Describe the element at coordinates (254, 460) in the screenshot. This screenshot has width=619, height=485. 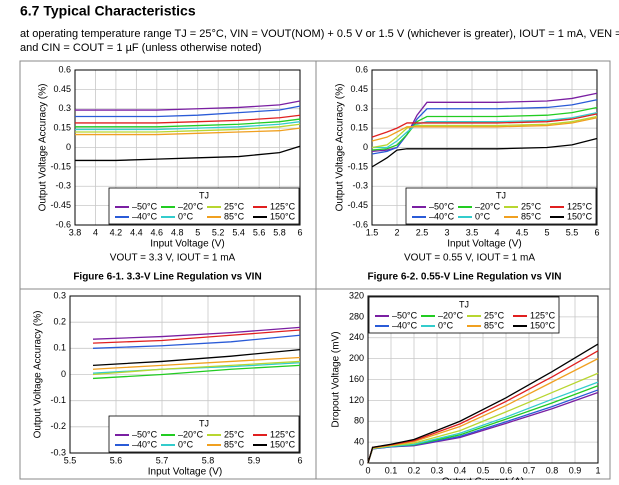
I see `x-tick-label: 5.9` at that location.